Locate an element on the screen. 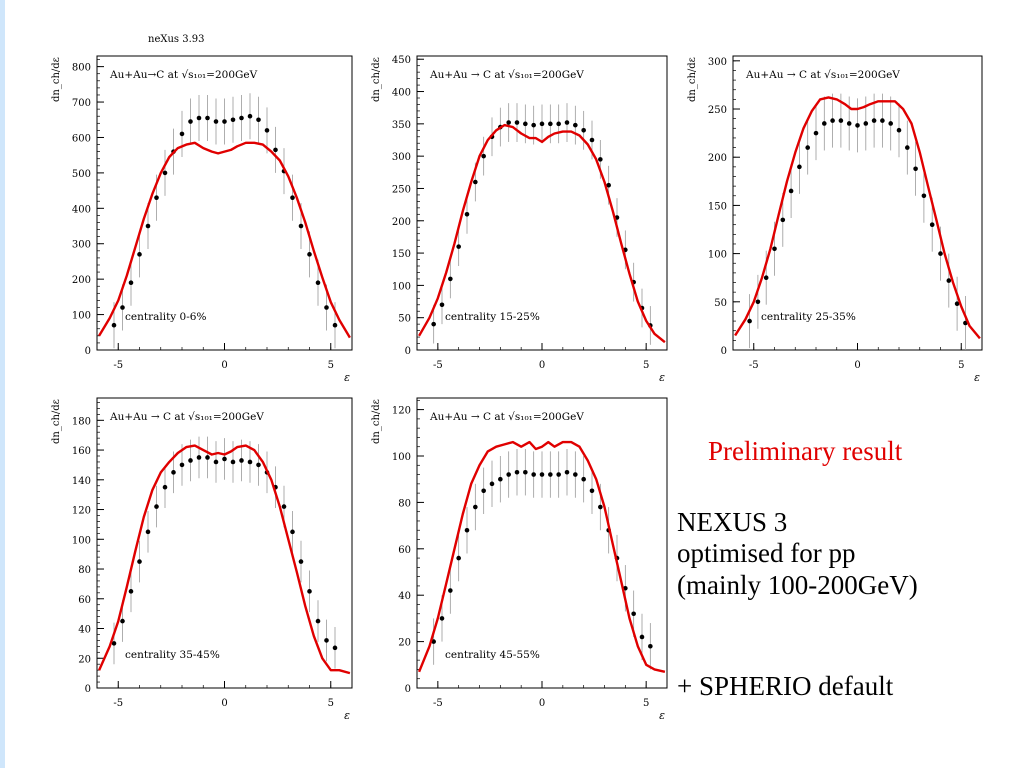  spherio-note: + SPHERIO default is located at coordinates (785, 686).